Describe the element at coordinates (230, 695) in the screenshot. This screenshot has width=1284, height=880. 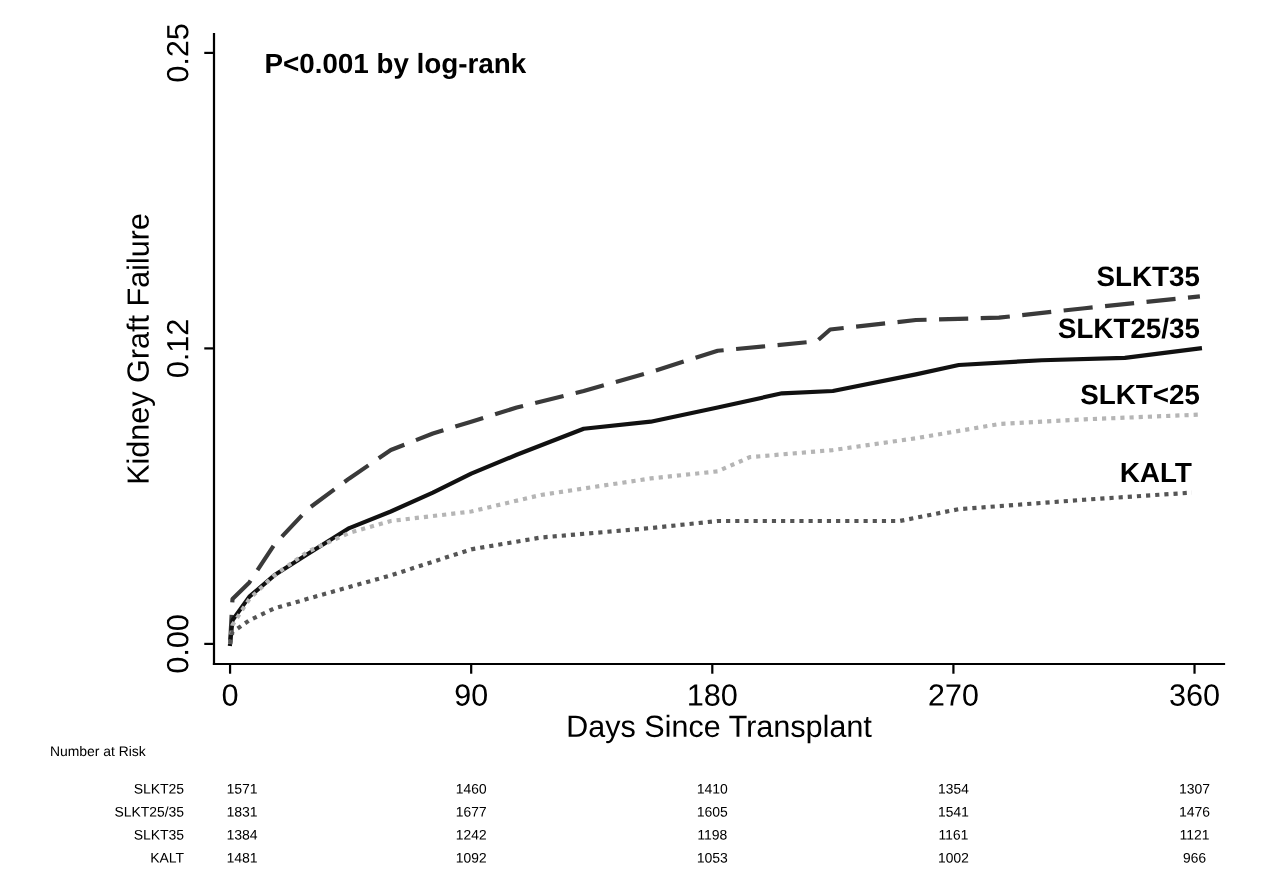
I see `x-tick-label: 0` at that location.